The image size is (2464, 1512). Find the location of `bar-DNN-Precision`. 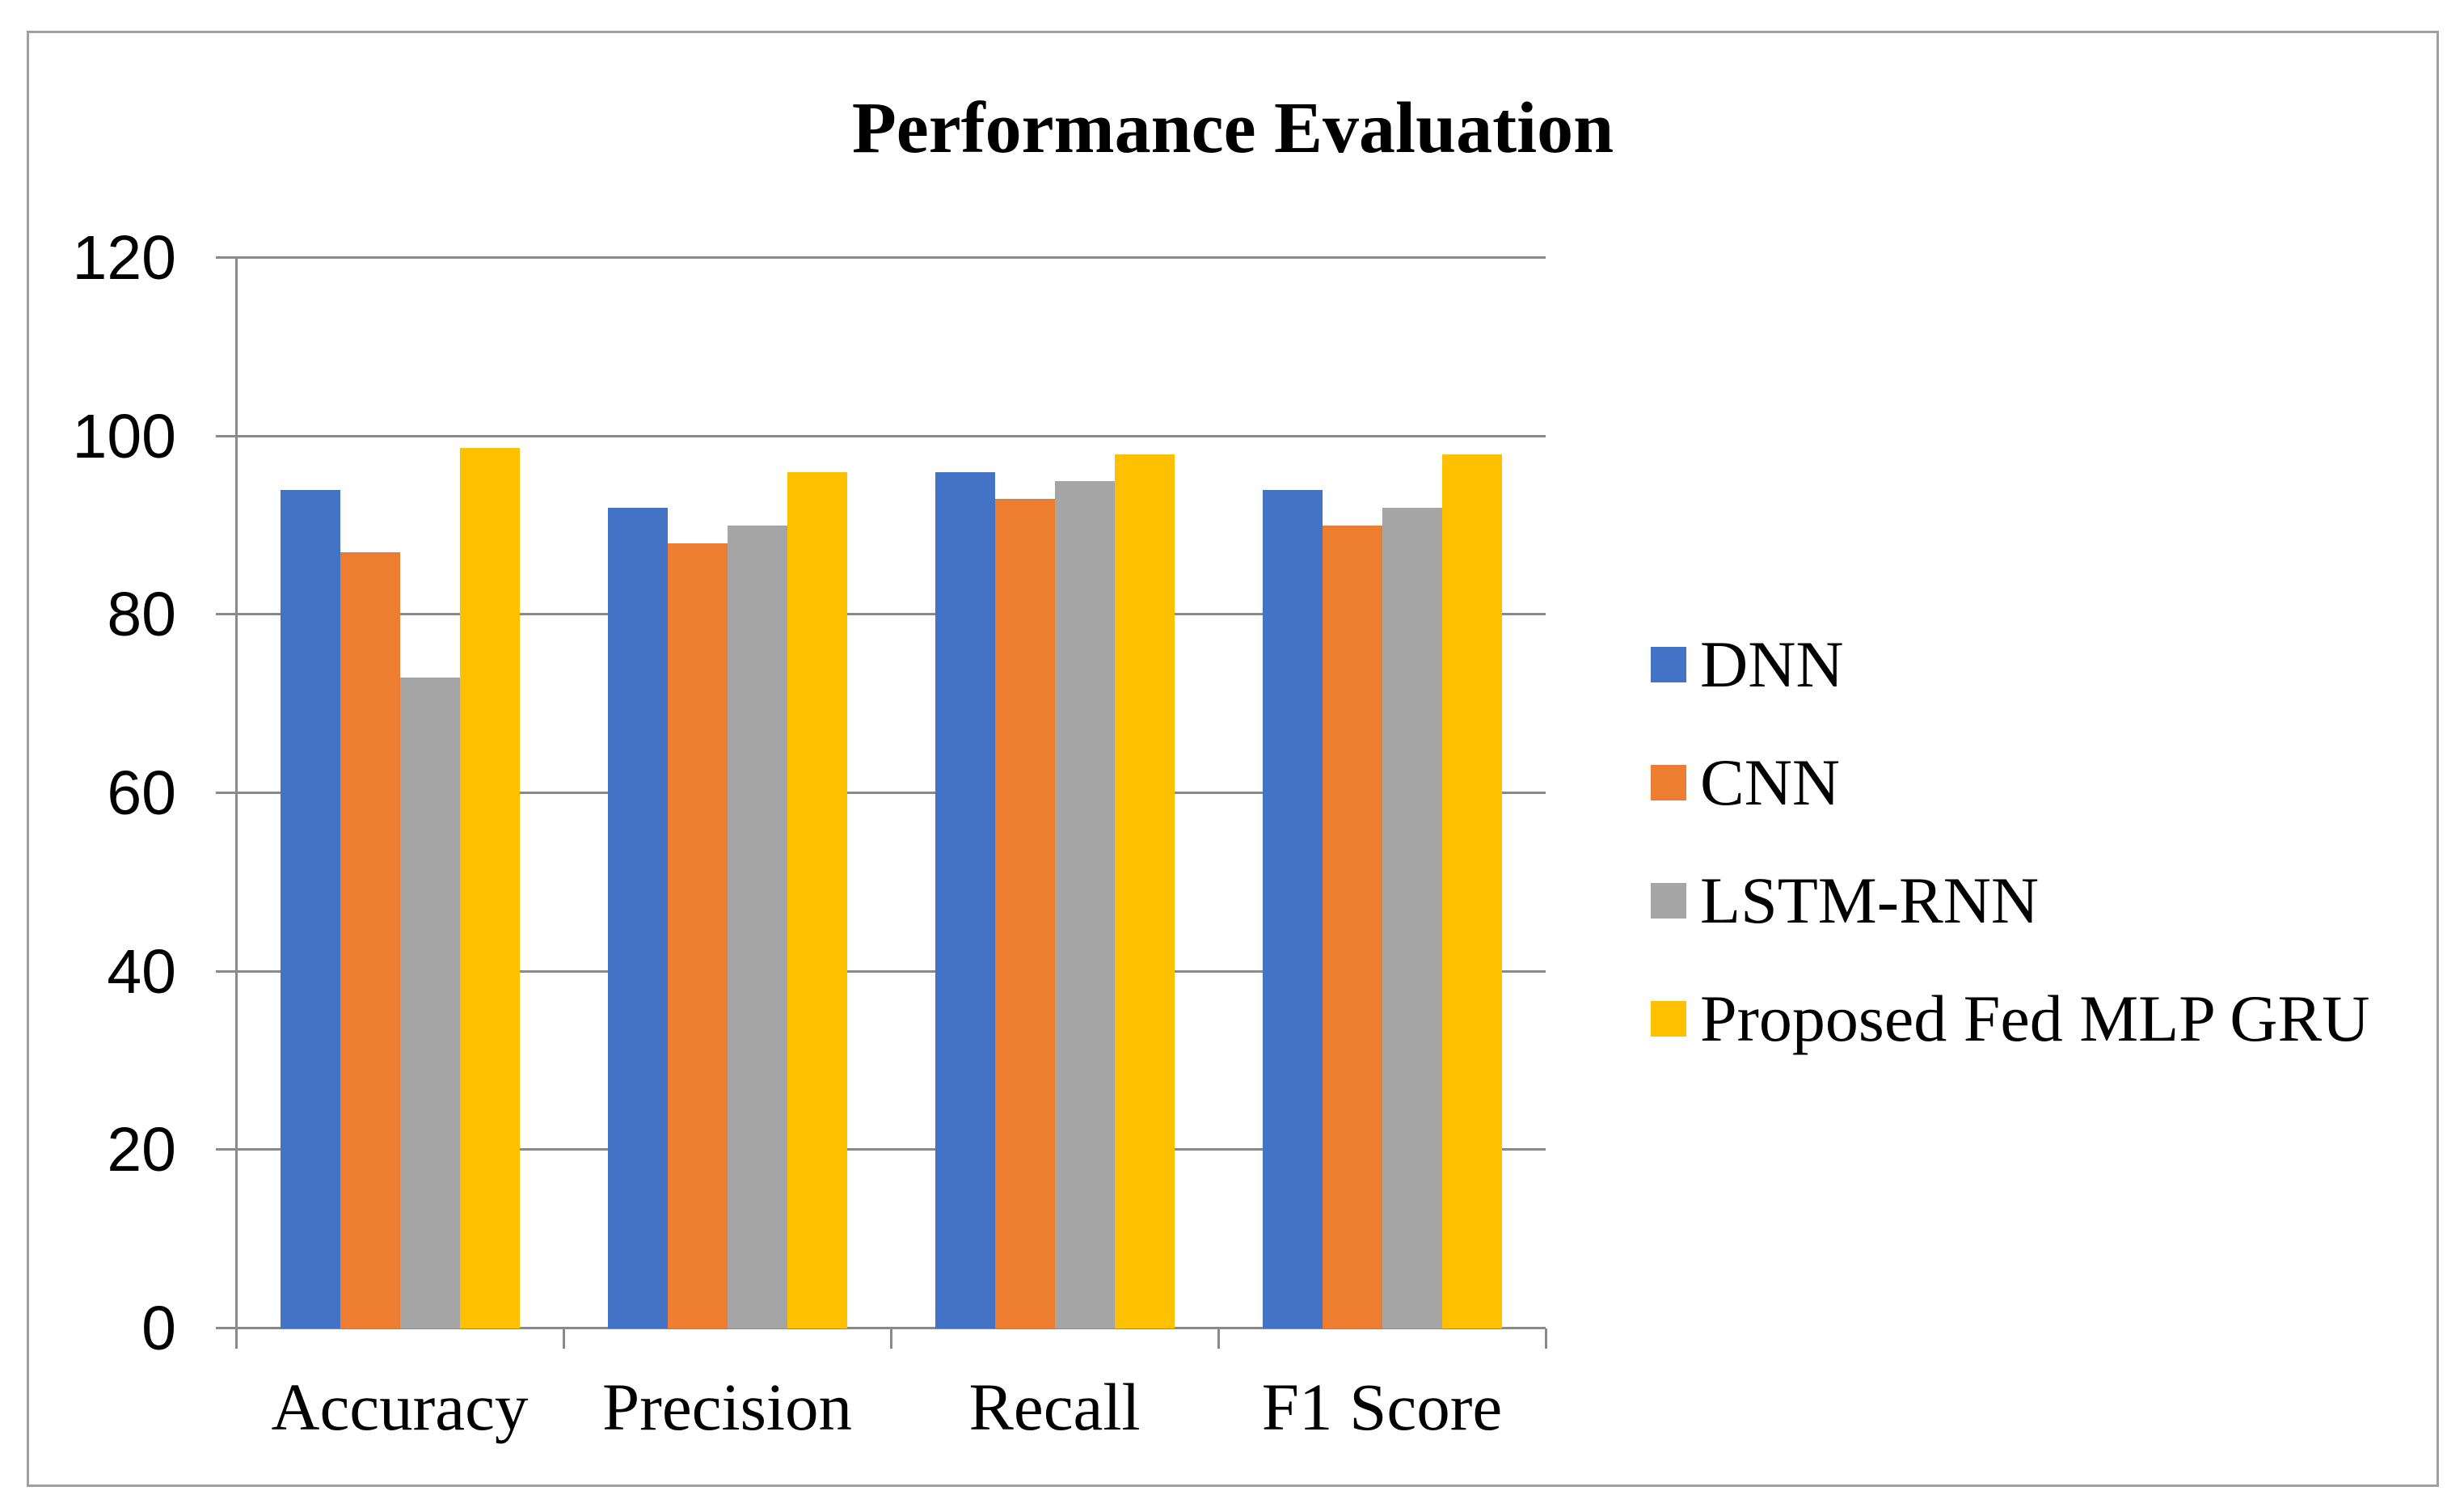

bar-DNN-Precision is located at coordinates (638, 918).